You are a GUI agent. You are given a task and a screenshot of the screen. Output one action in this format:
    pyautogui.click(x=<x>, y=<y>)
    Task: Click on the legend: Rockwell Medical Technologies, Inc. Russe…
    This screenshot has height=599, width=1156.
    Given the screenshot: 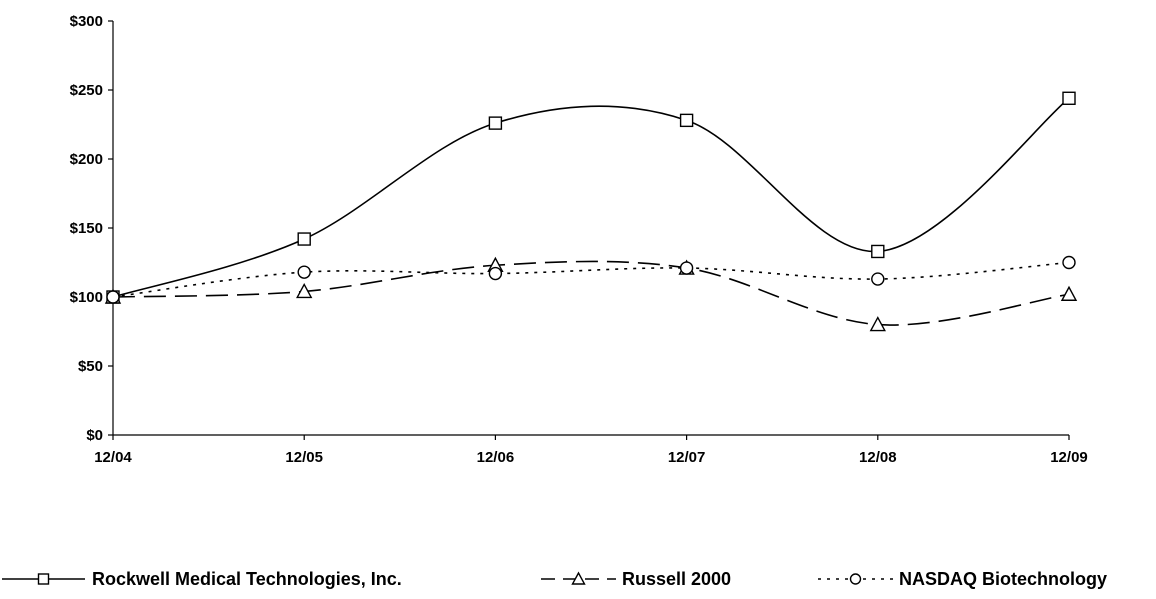 What is the action you would take?
    pyautogui.click(x=554, y=579)
    